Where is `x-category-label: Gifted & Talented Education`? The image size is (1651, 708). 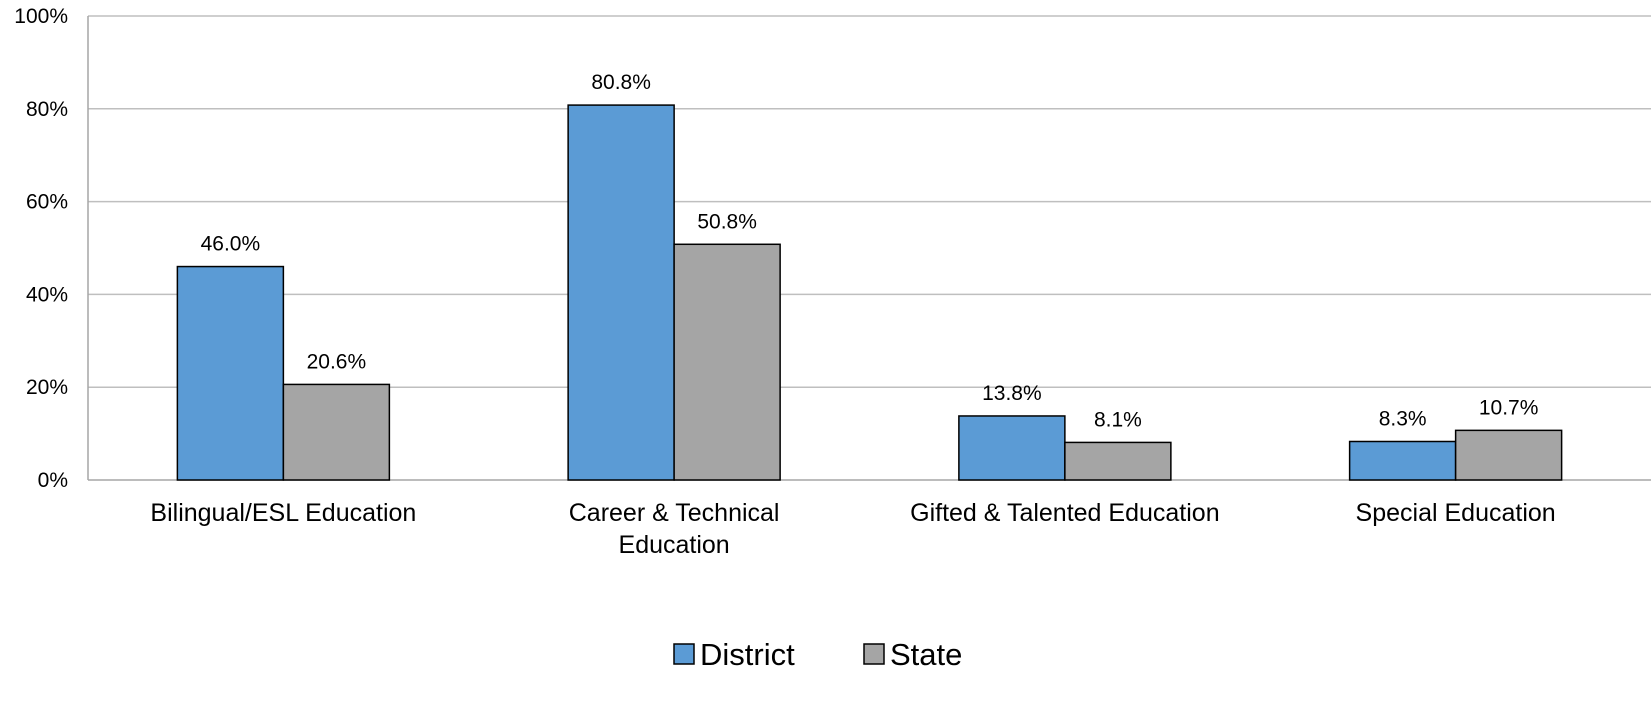 x-category-label: Gifted & Talented Education is located at coordinates (1064, 513).